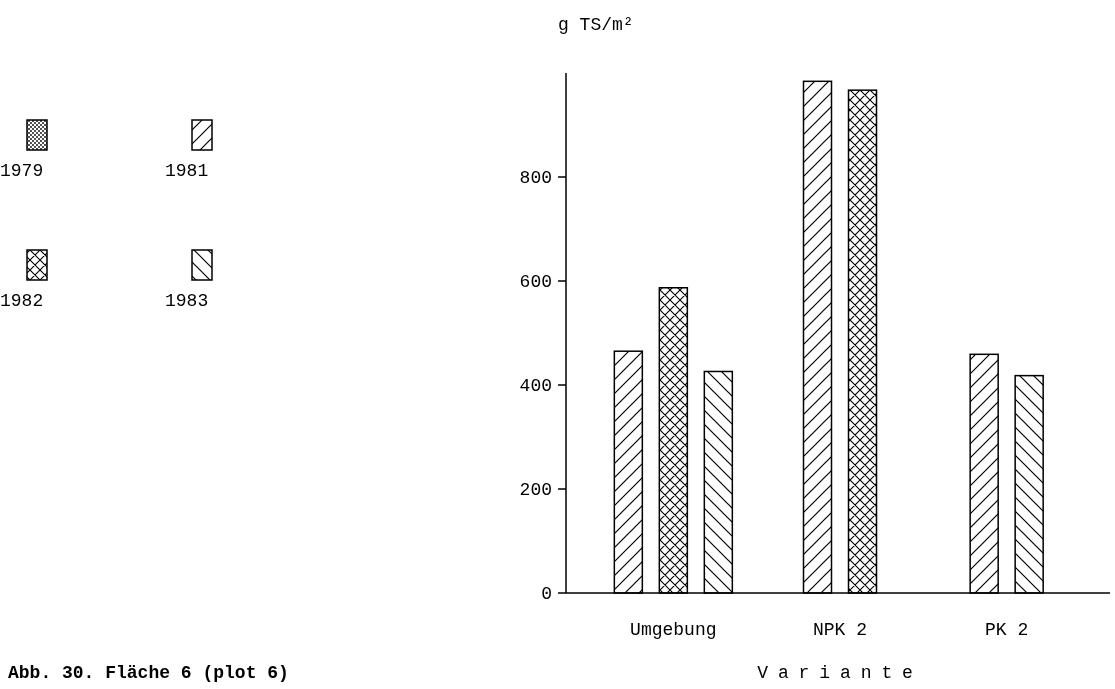 The height and width of the screenshot is (689, 1115). I want to click on legend-label: 1983, so click(187, 301).